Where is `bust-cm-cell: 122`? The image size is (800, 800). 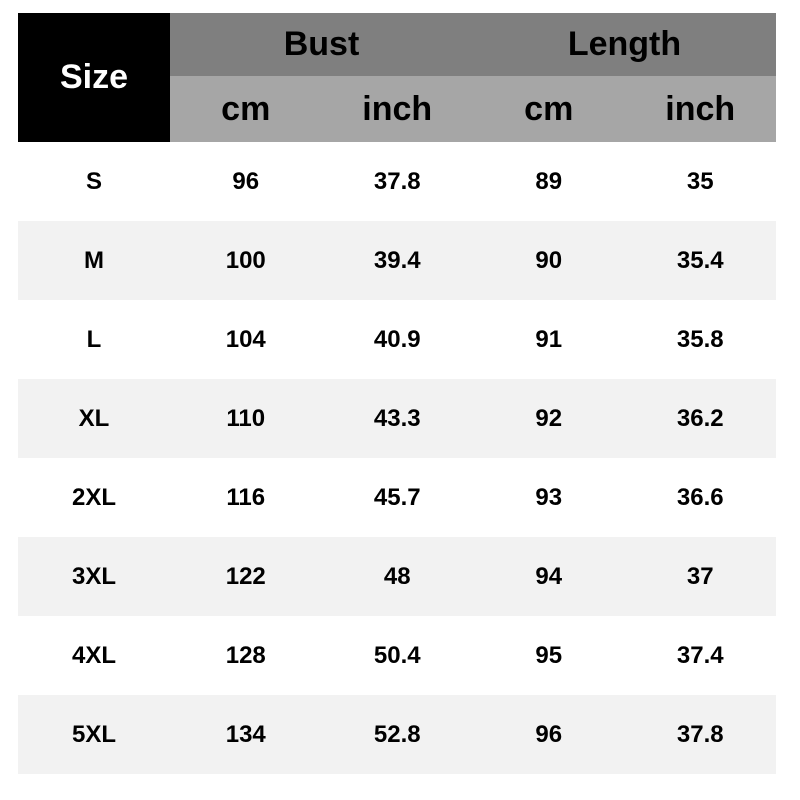 bust-cm-cell: 122 is located at coordinates (246, 576).